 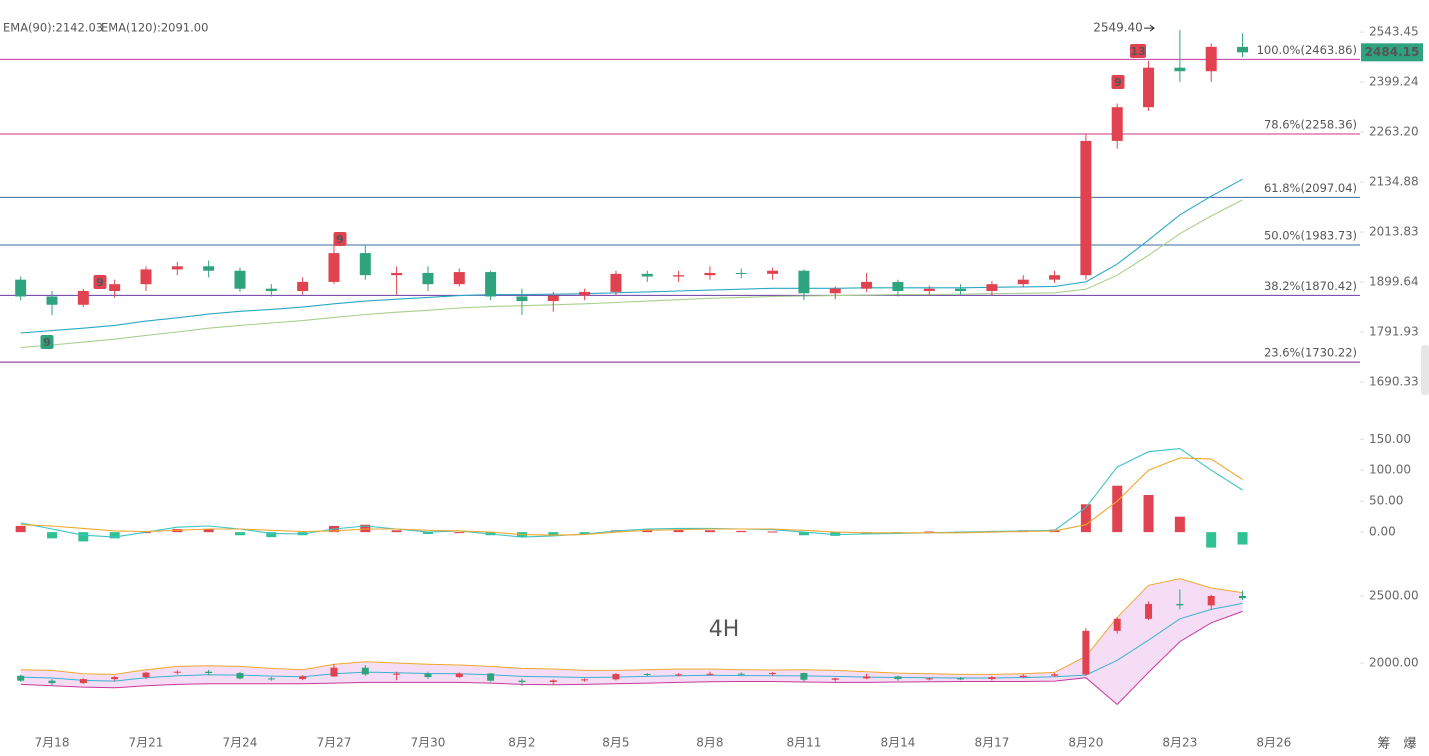 What do you see at coordinates (1394, 32) in the screenshot?
I see `y-tick-label: 2543.45` at bounding box center [1394, 32].